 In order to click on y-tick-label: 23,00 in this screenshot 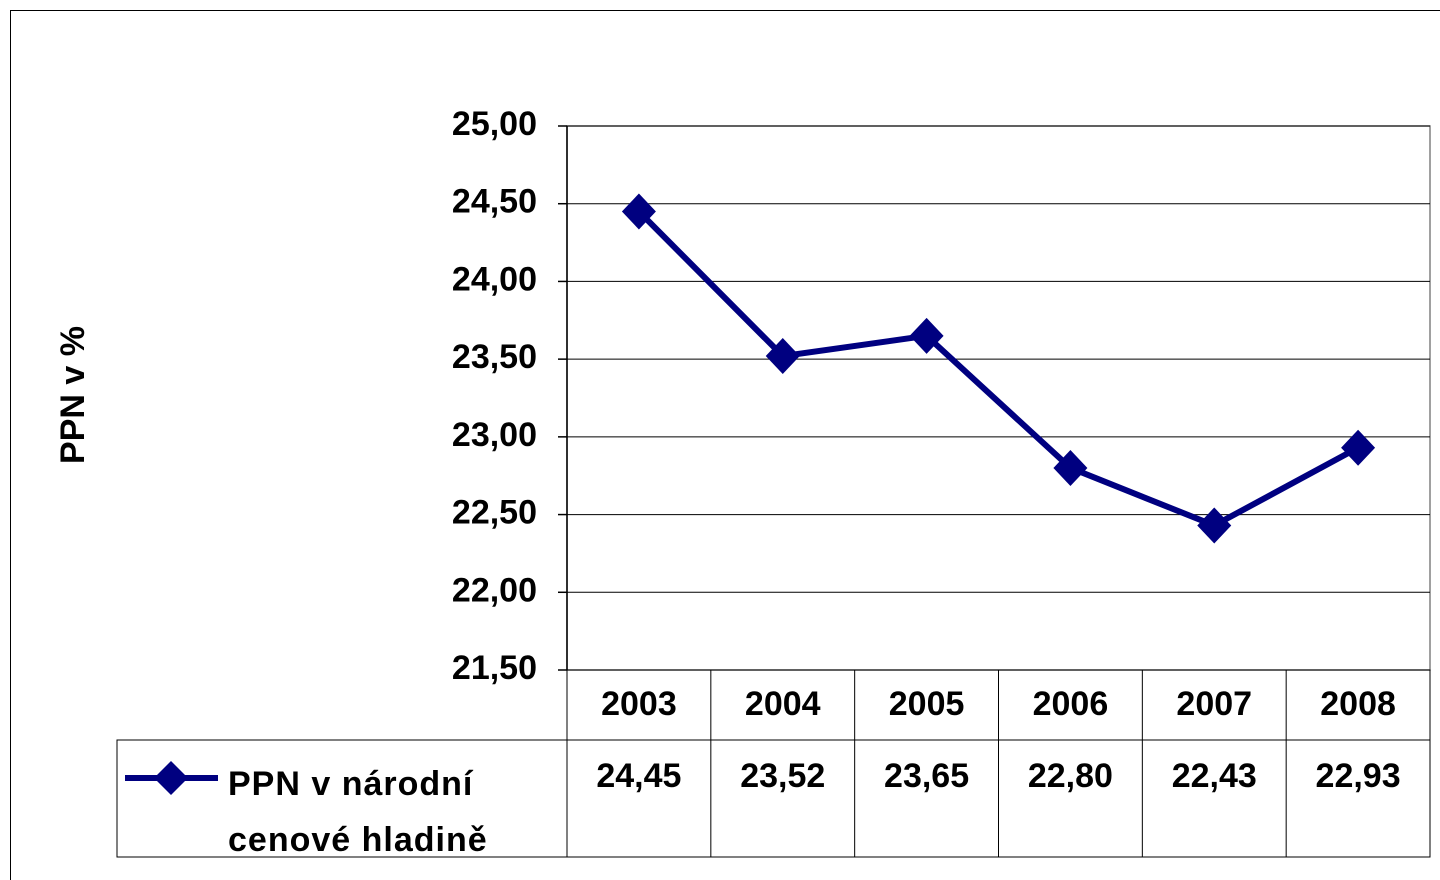, I will do `click(494, 435)`.